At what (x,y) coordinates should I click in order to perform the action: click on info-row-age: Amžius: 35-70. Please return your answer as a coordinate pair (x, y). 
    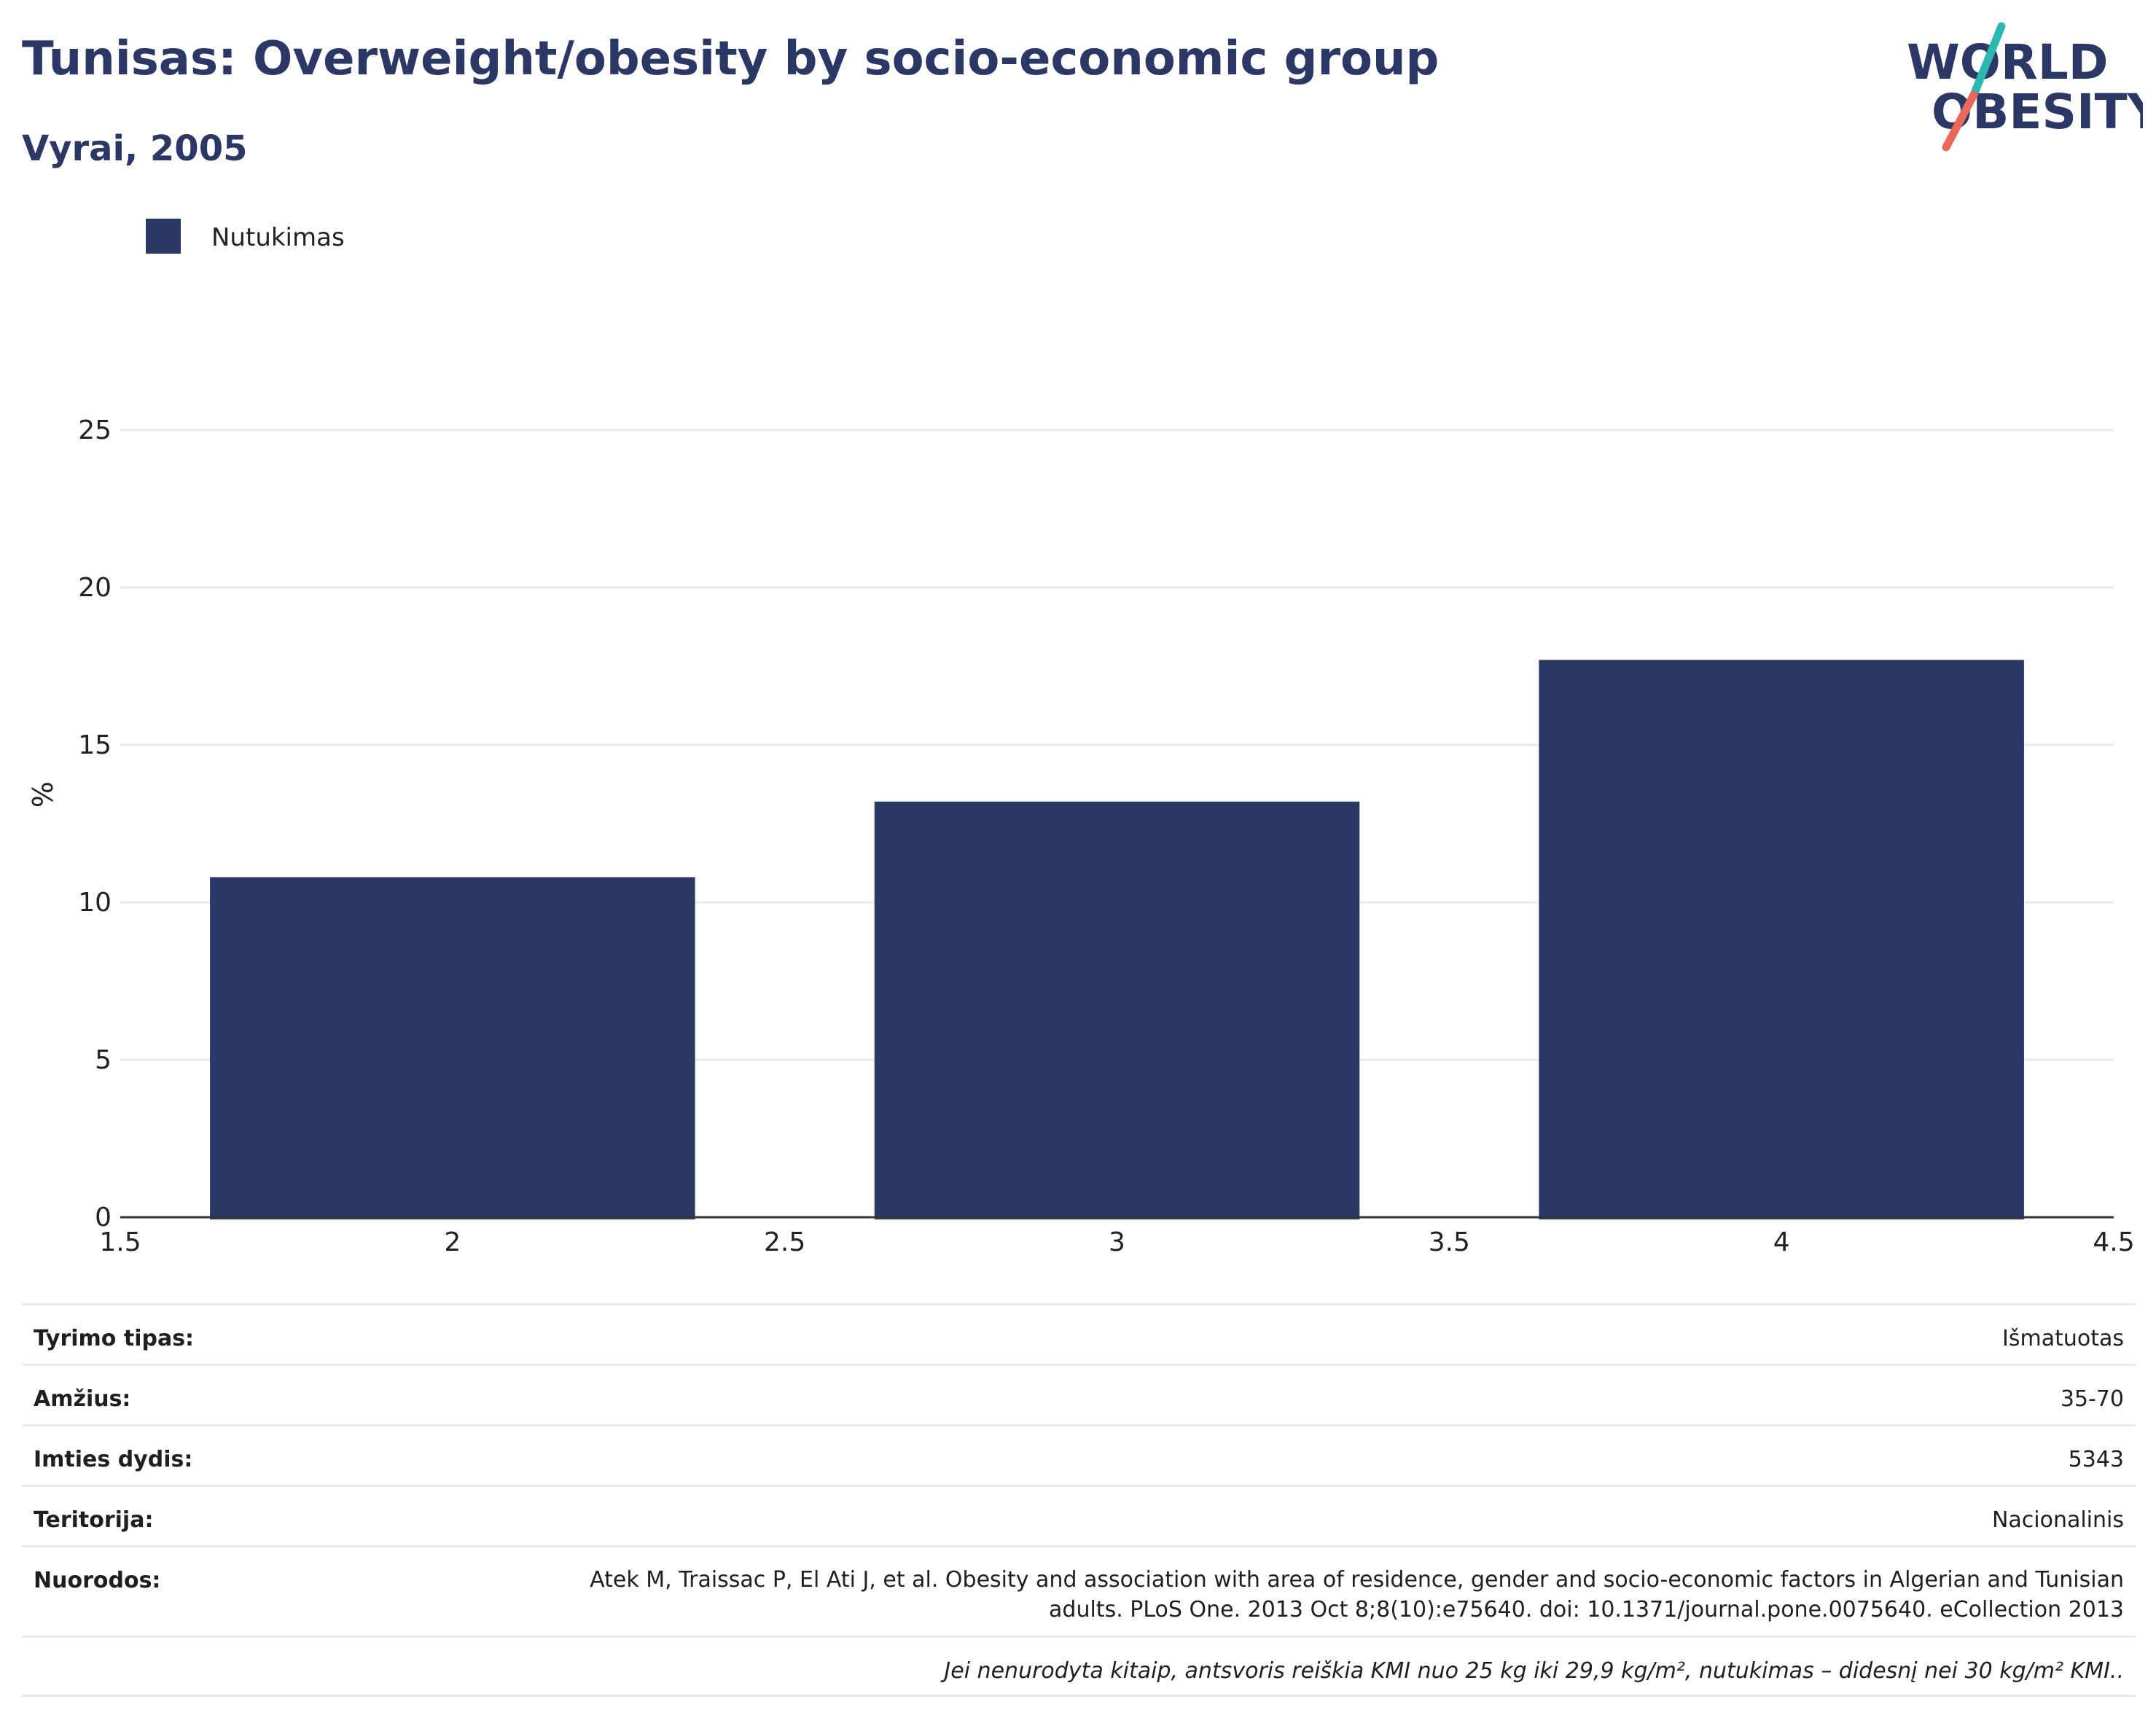
    Looking at the image, I should click on (1079, 1394).